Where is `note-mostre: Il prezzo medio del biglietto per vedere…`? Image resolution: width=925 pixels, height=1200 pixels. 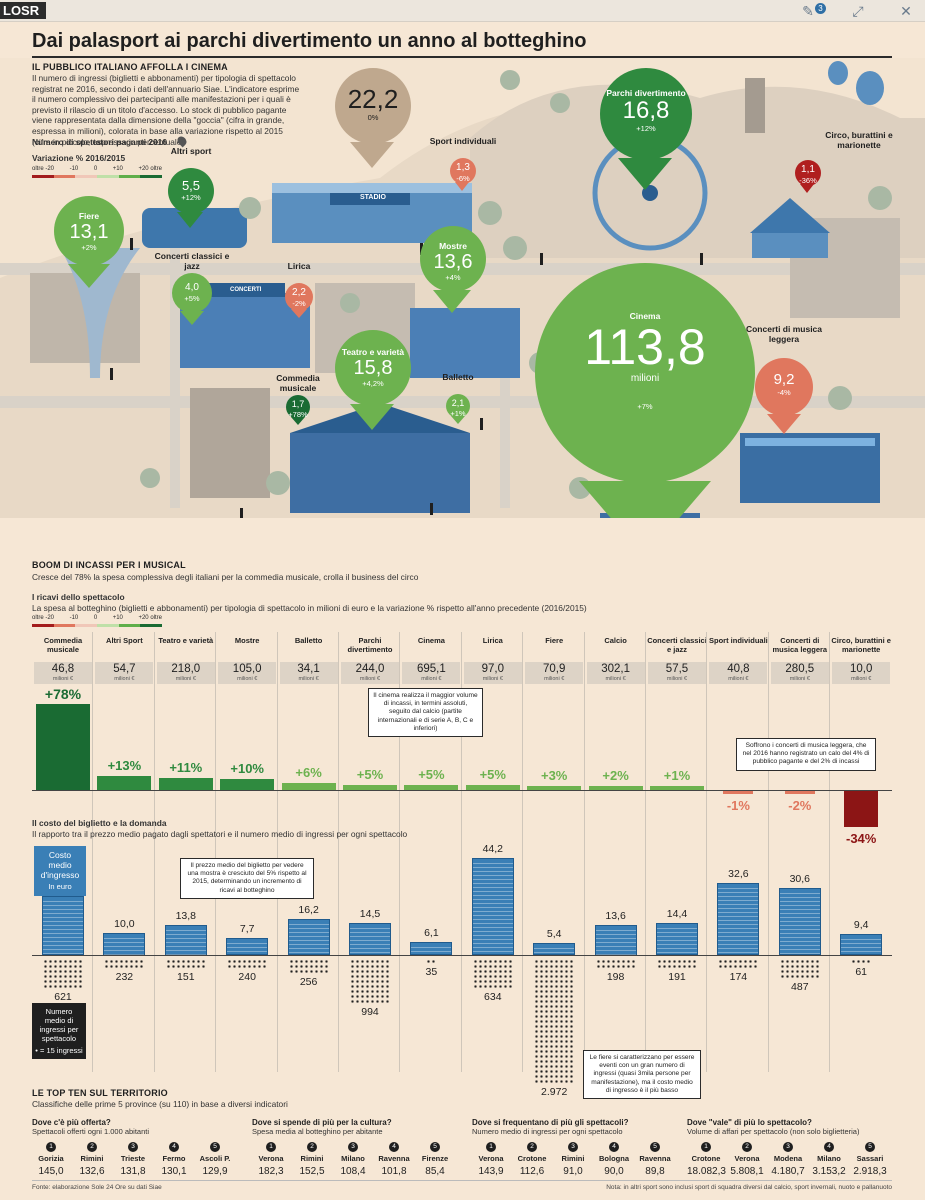 note-mostre: Il prezzo medio del biglietto per vedere… is located at coordinates (247, 878).